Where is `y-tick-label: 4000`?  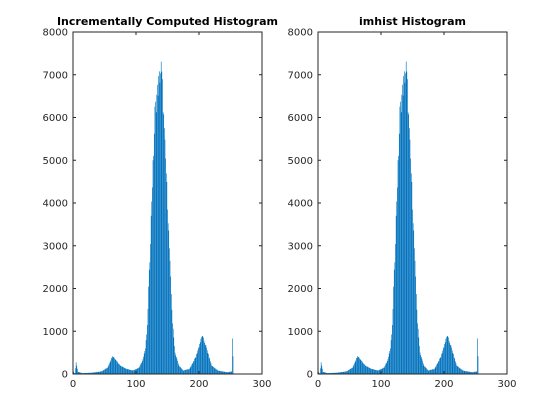 y-tick-label: 4000 is located at coordinates (55, 204).